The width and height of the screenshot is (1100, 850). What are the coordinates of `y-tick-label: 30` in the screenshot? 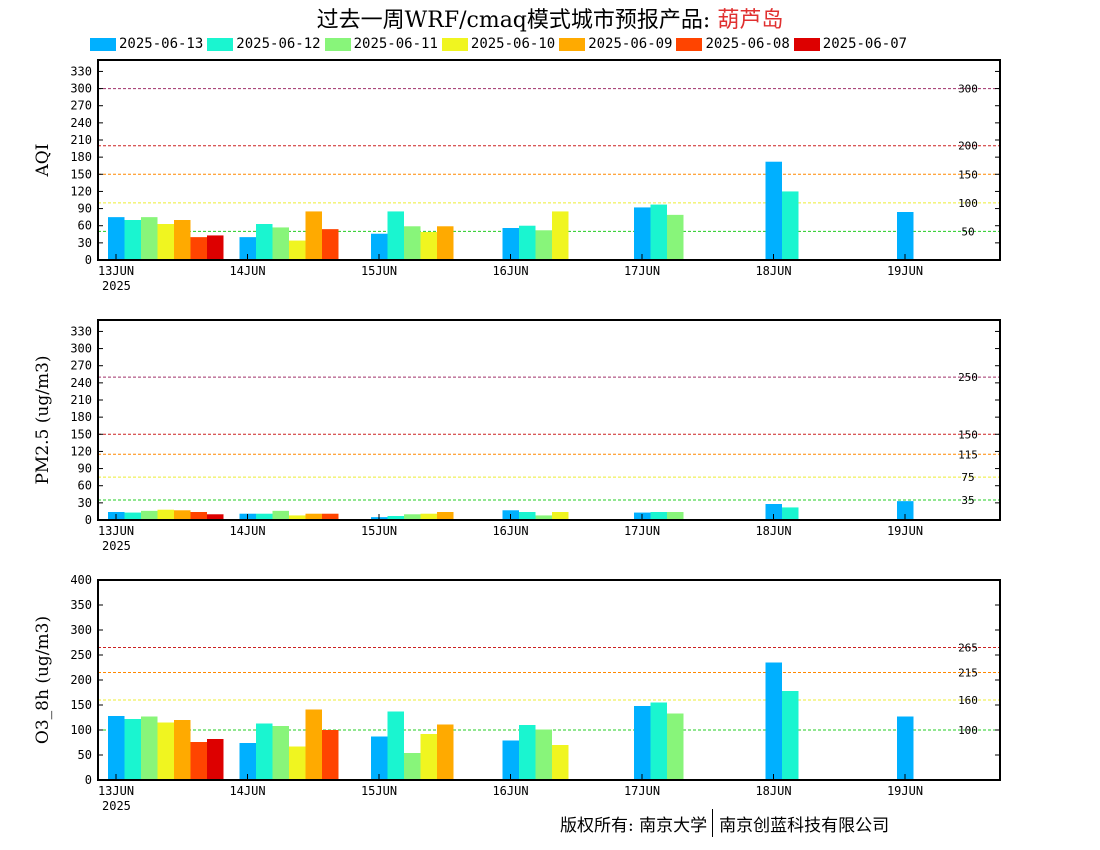 It's located at (85, 503).